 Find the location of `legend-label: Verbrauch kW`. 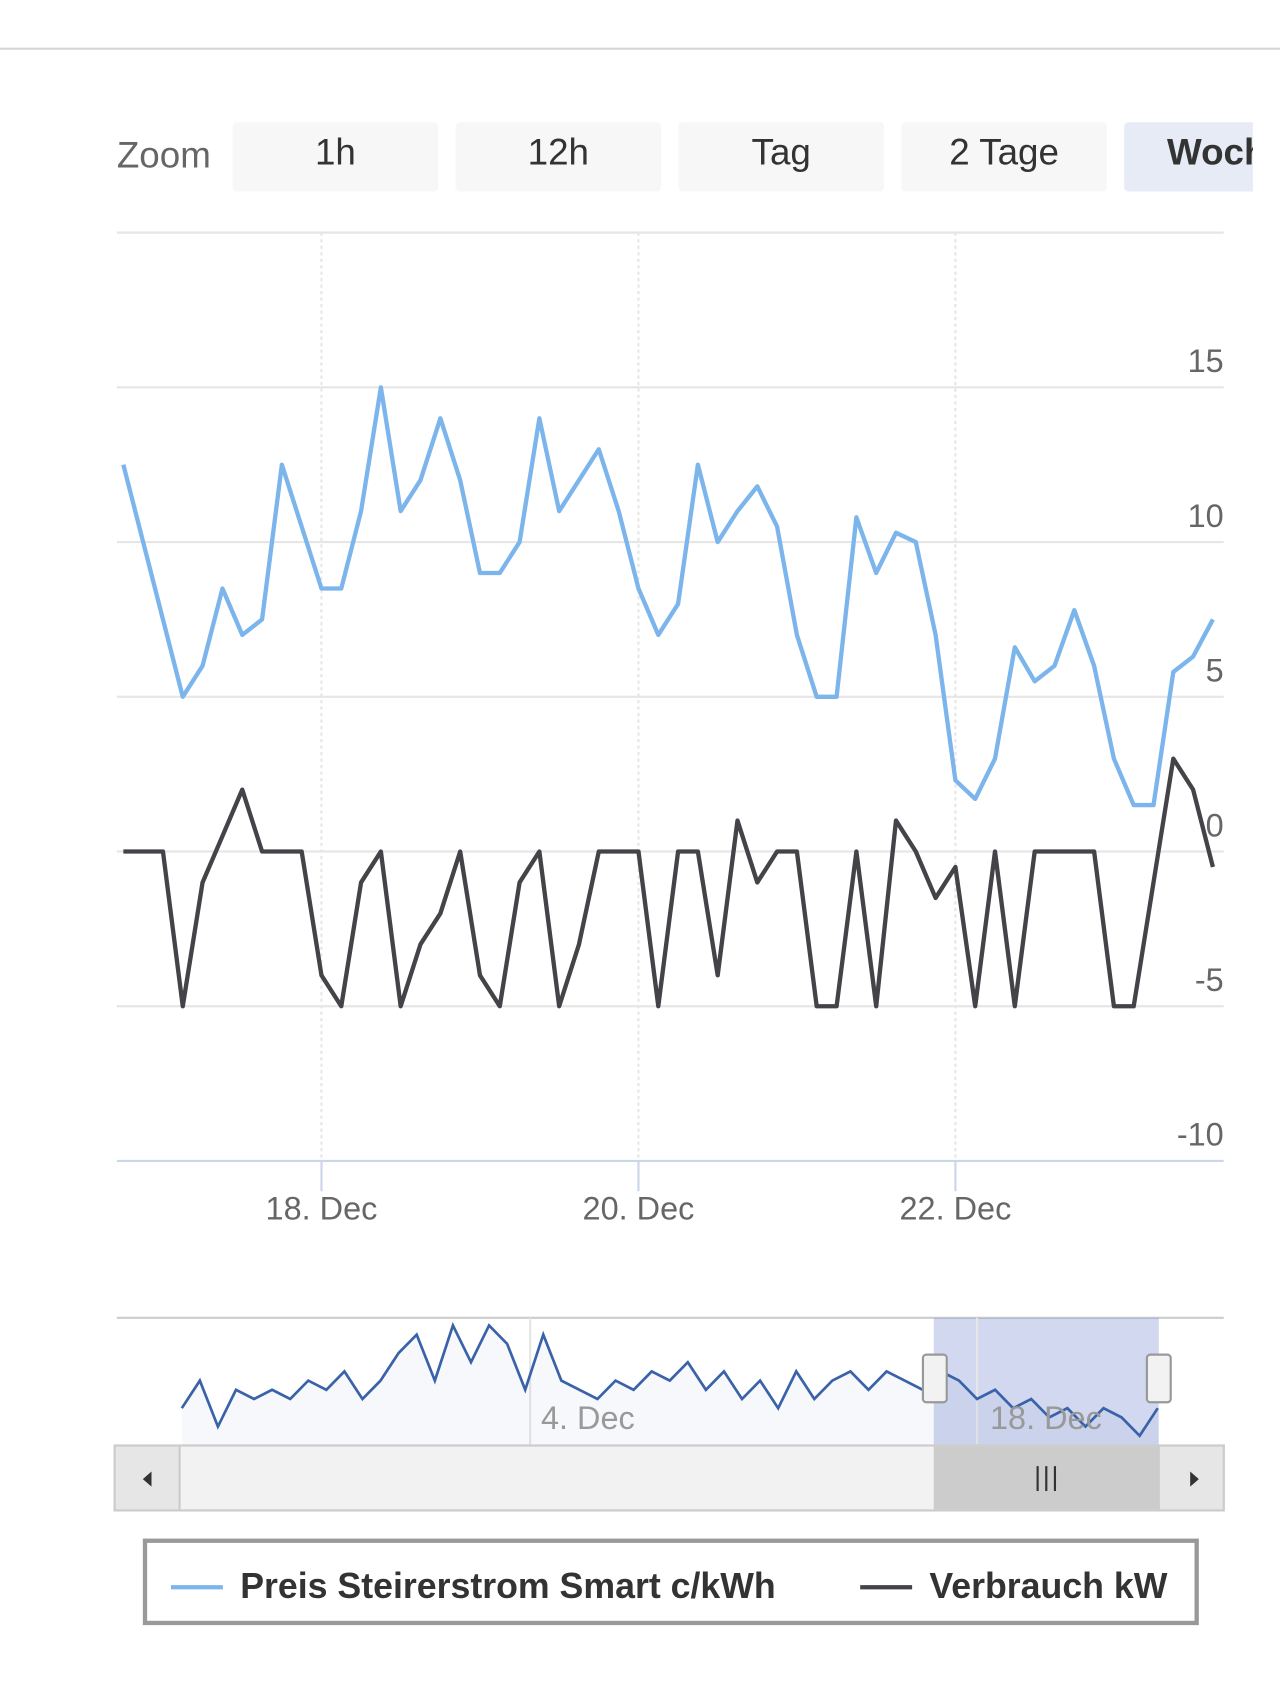

legend-label: Verbrauch kW is located at coordinates (1048, 1586).